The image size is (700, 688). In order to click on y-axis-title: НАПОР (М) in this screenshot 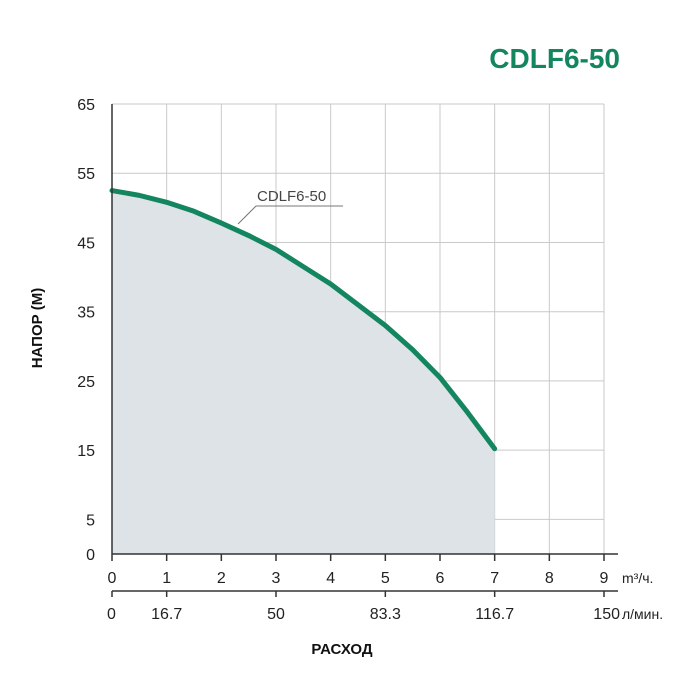, I will do `click(37, 328)`.